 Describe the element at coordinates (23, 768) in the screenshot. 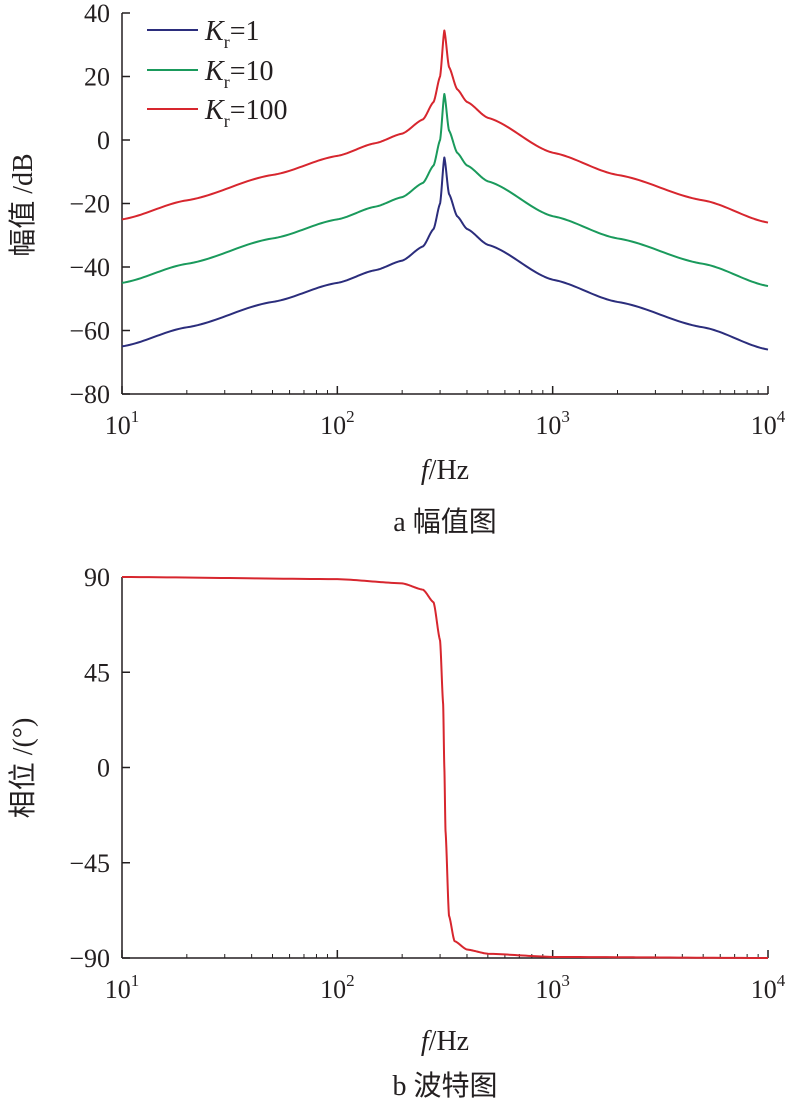

I see `phase-ylabel: 相位 /(°)` at that location.